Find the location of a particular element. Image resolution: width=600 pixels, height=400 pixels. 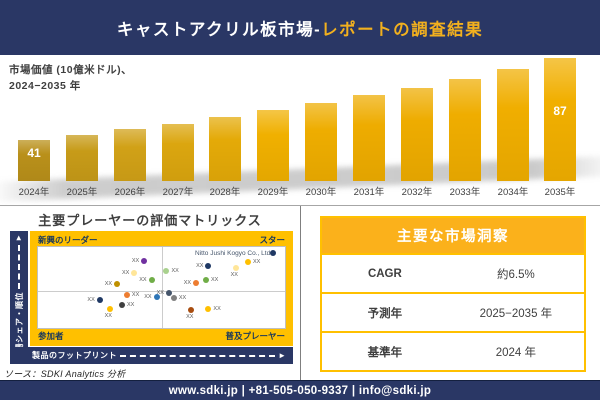

y-axis-dashed-line is located at coordinates (19, 266).